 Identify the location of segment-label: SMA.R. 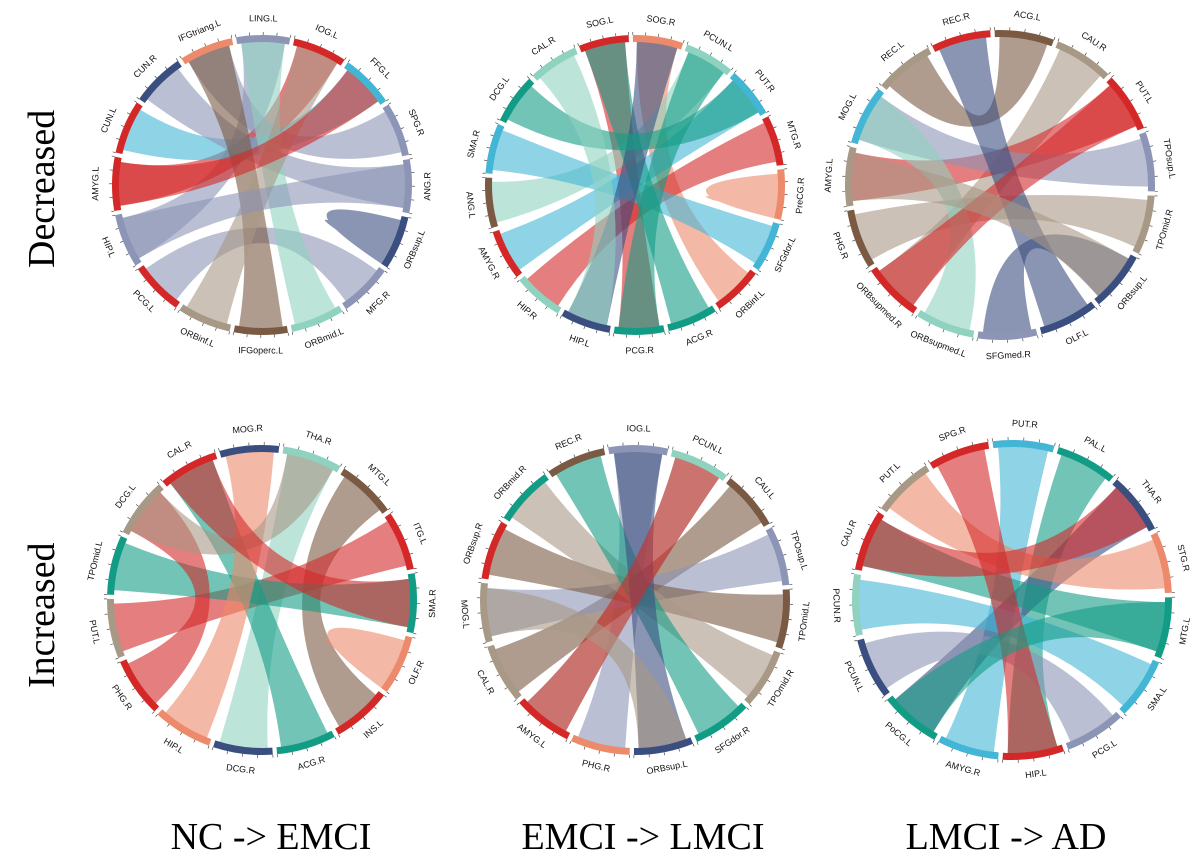
(473, 143).